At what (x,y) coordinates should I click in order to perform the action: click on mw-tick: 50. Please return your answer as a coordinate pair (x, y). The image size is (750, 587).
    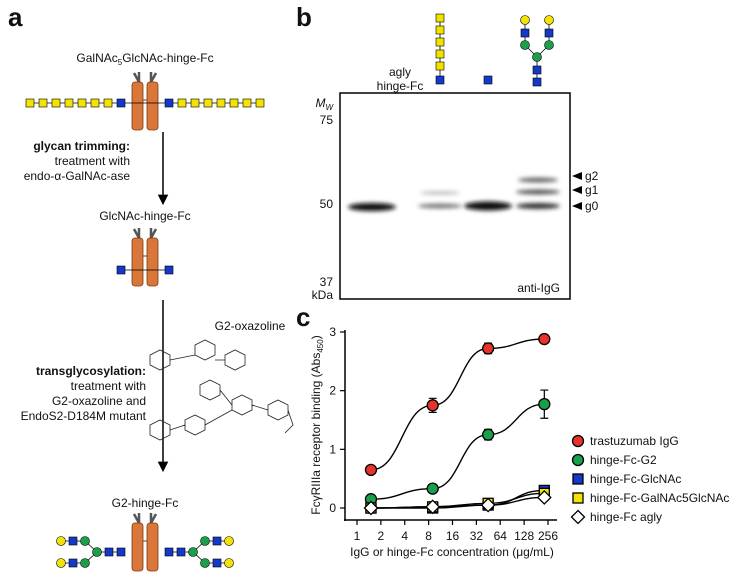
    Looking at the image, I should click on (327, 204).